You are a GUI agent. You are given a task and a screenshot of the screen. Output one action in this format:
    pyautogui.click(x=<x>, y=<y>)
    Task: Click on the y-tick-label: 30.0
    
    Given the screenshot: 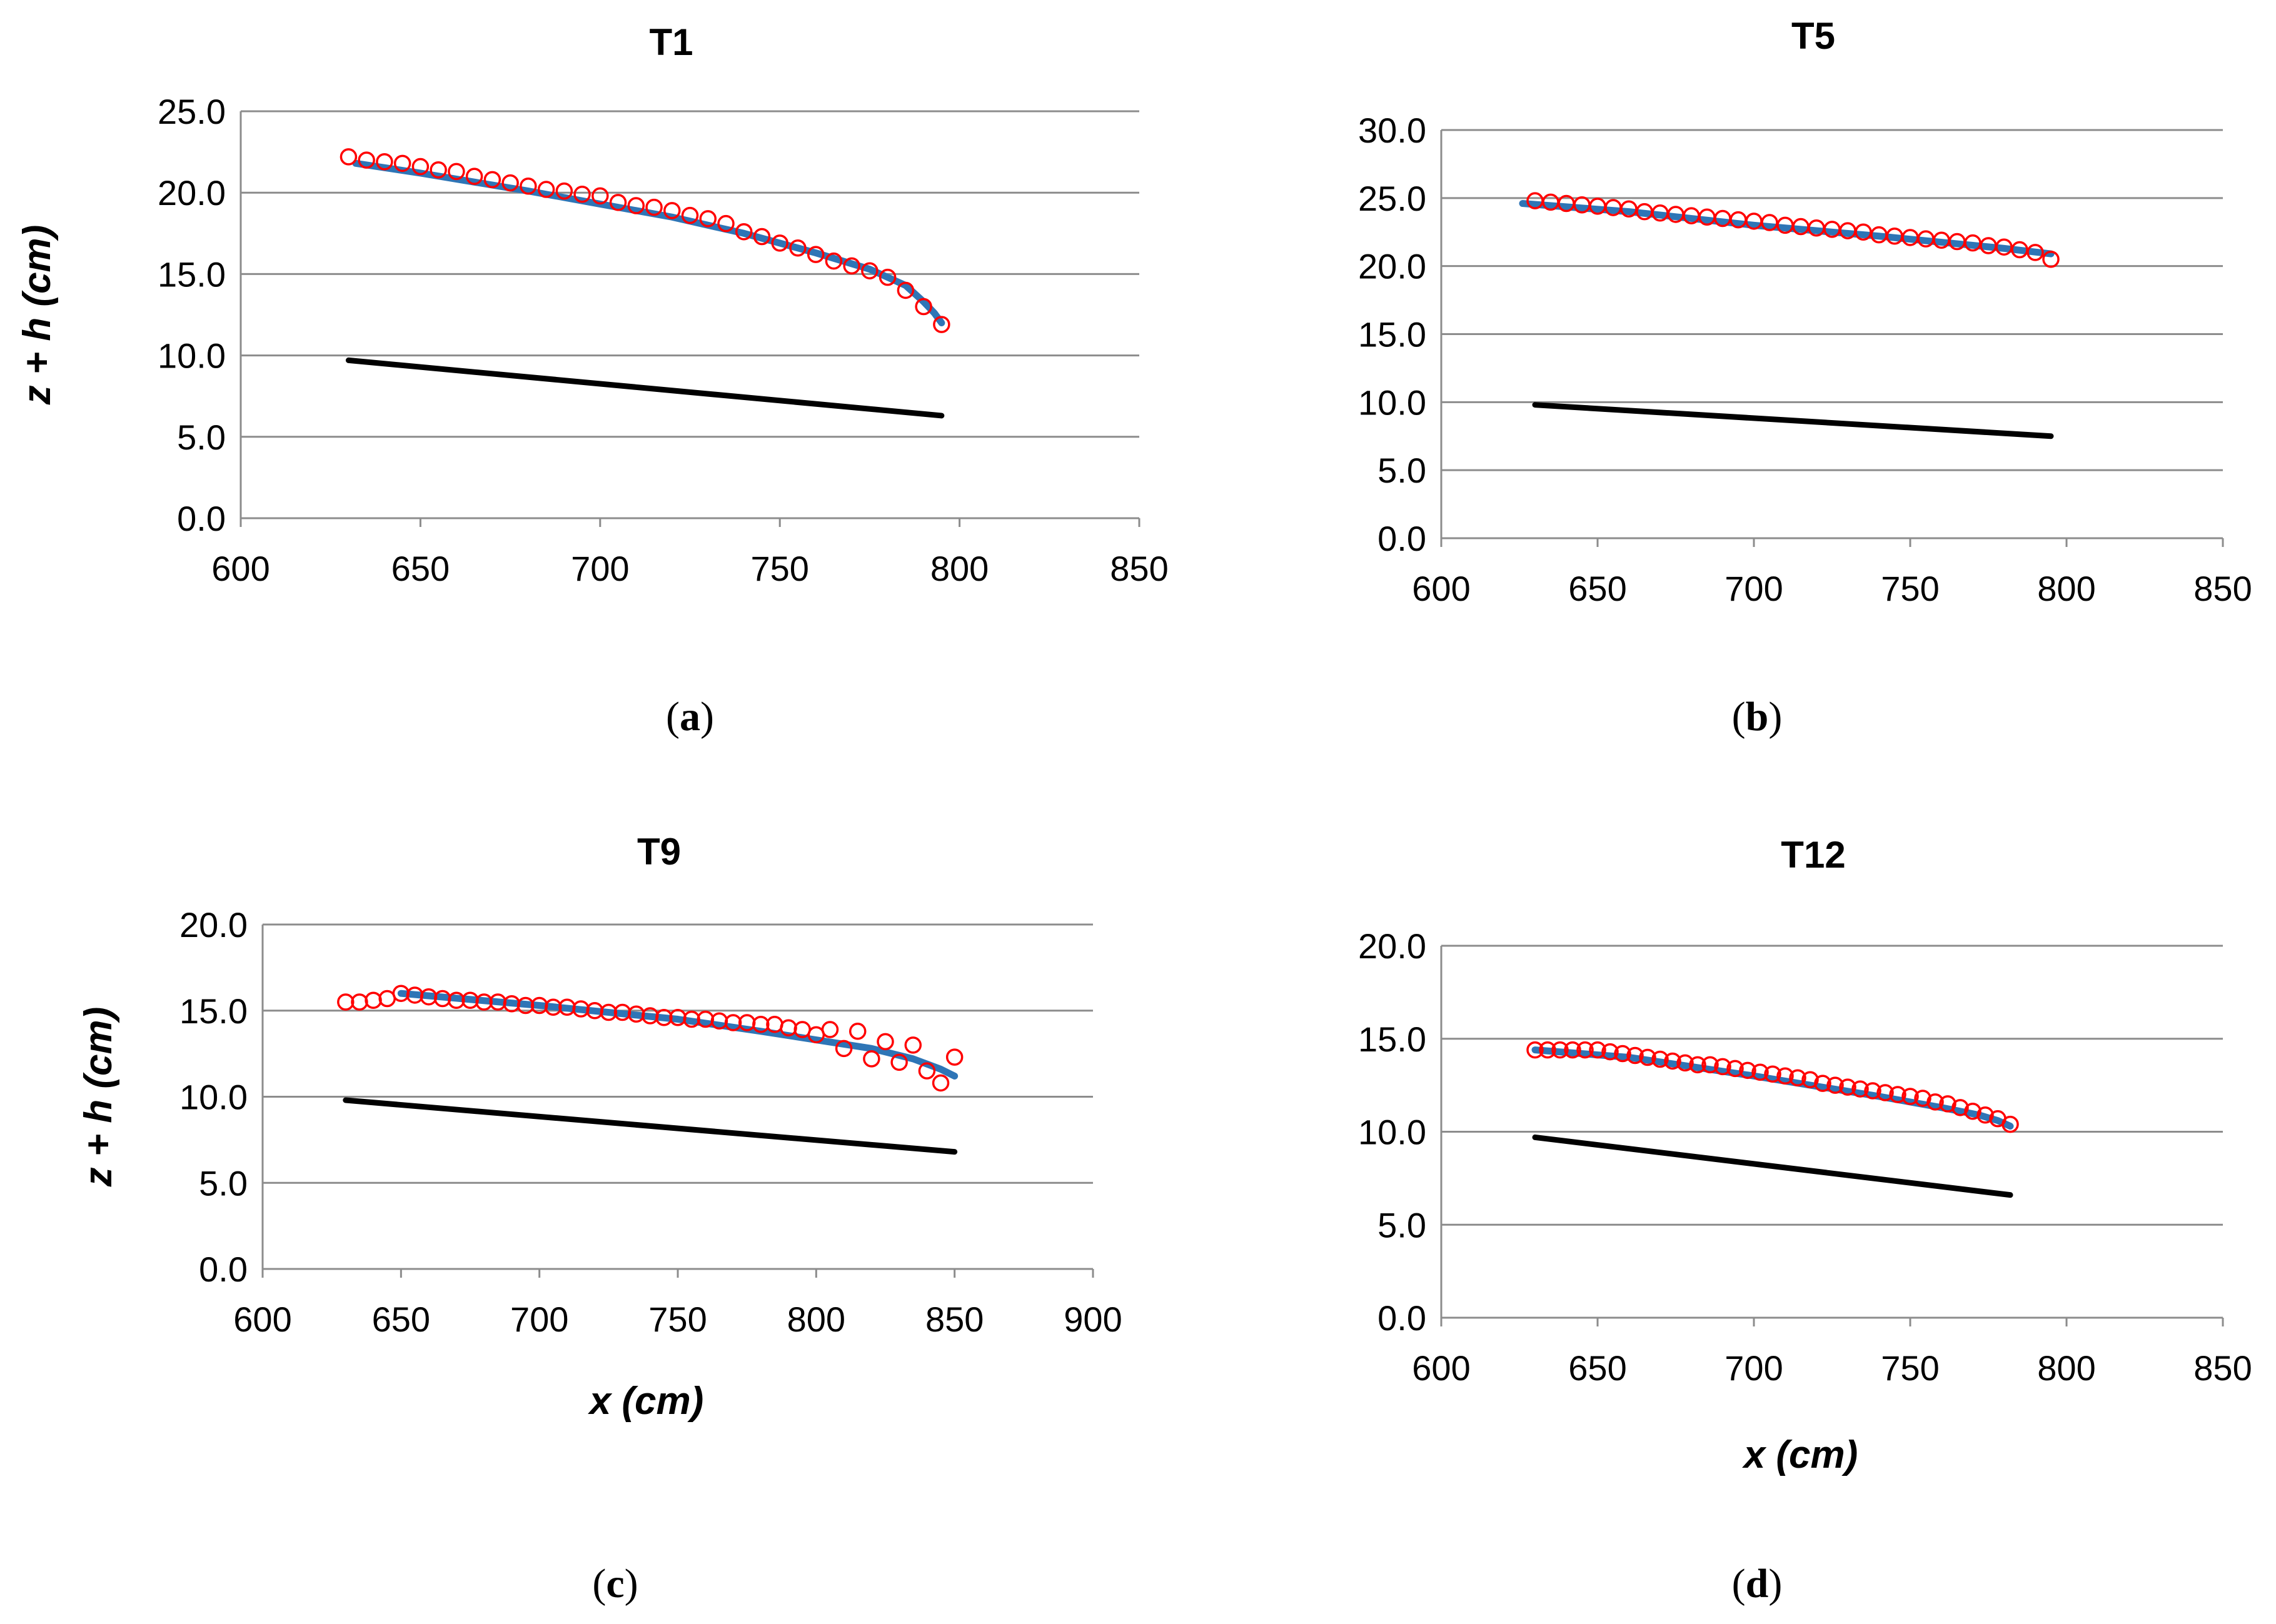 What is the action you would take?
    pyautogui.click(x=1392, y=130)
    